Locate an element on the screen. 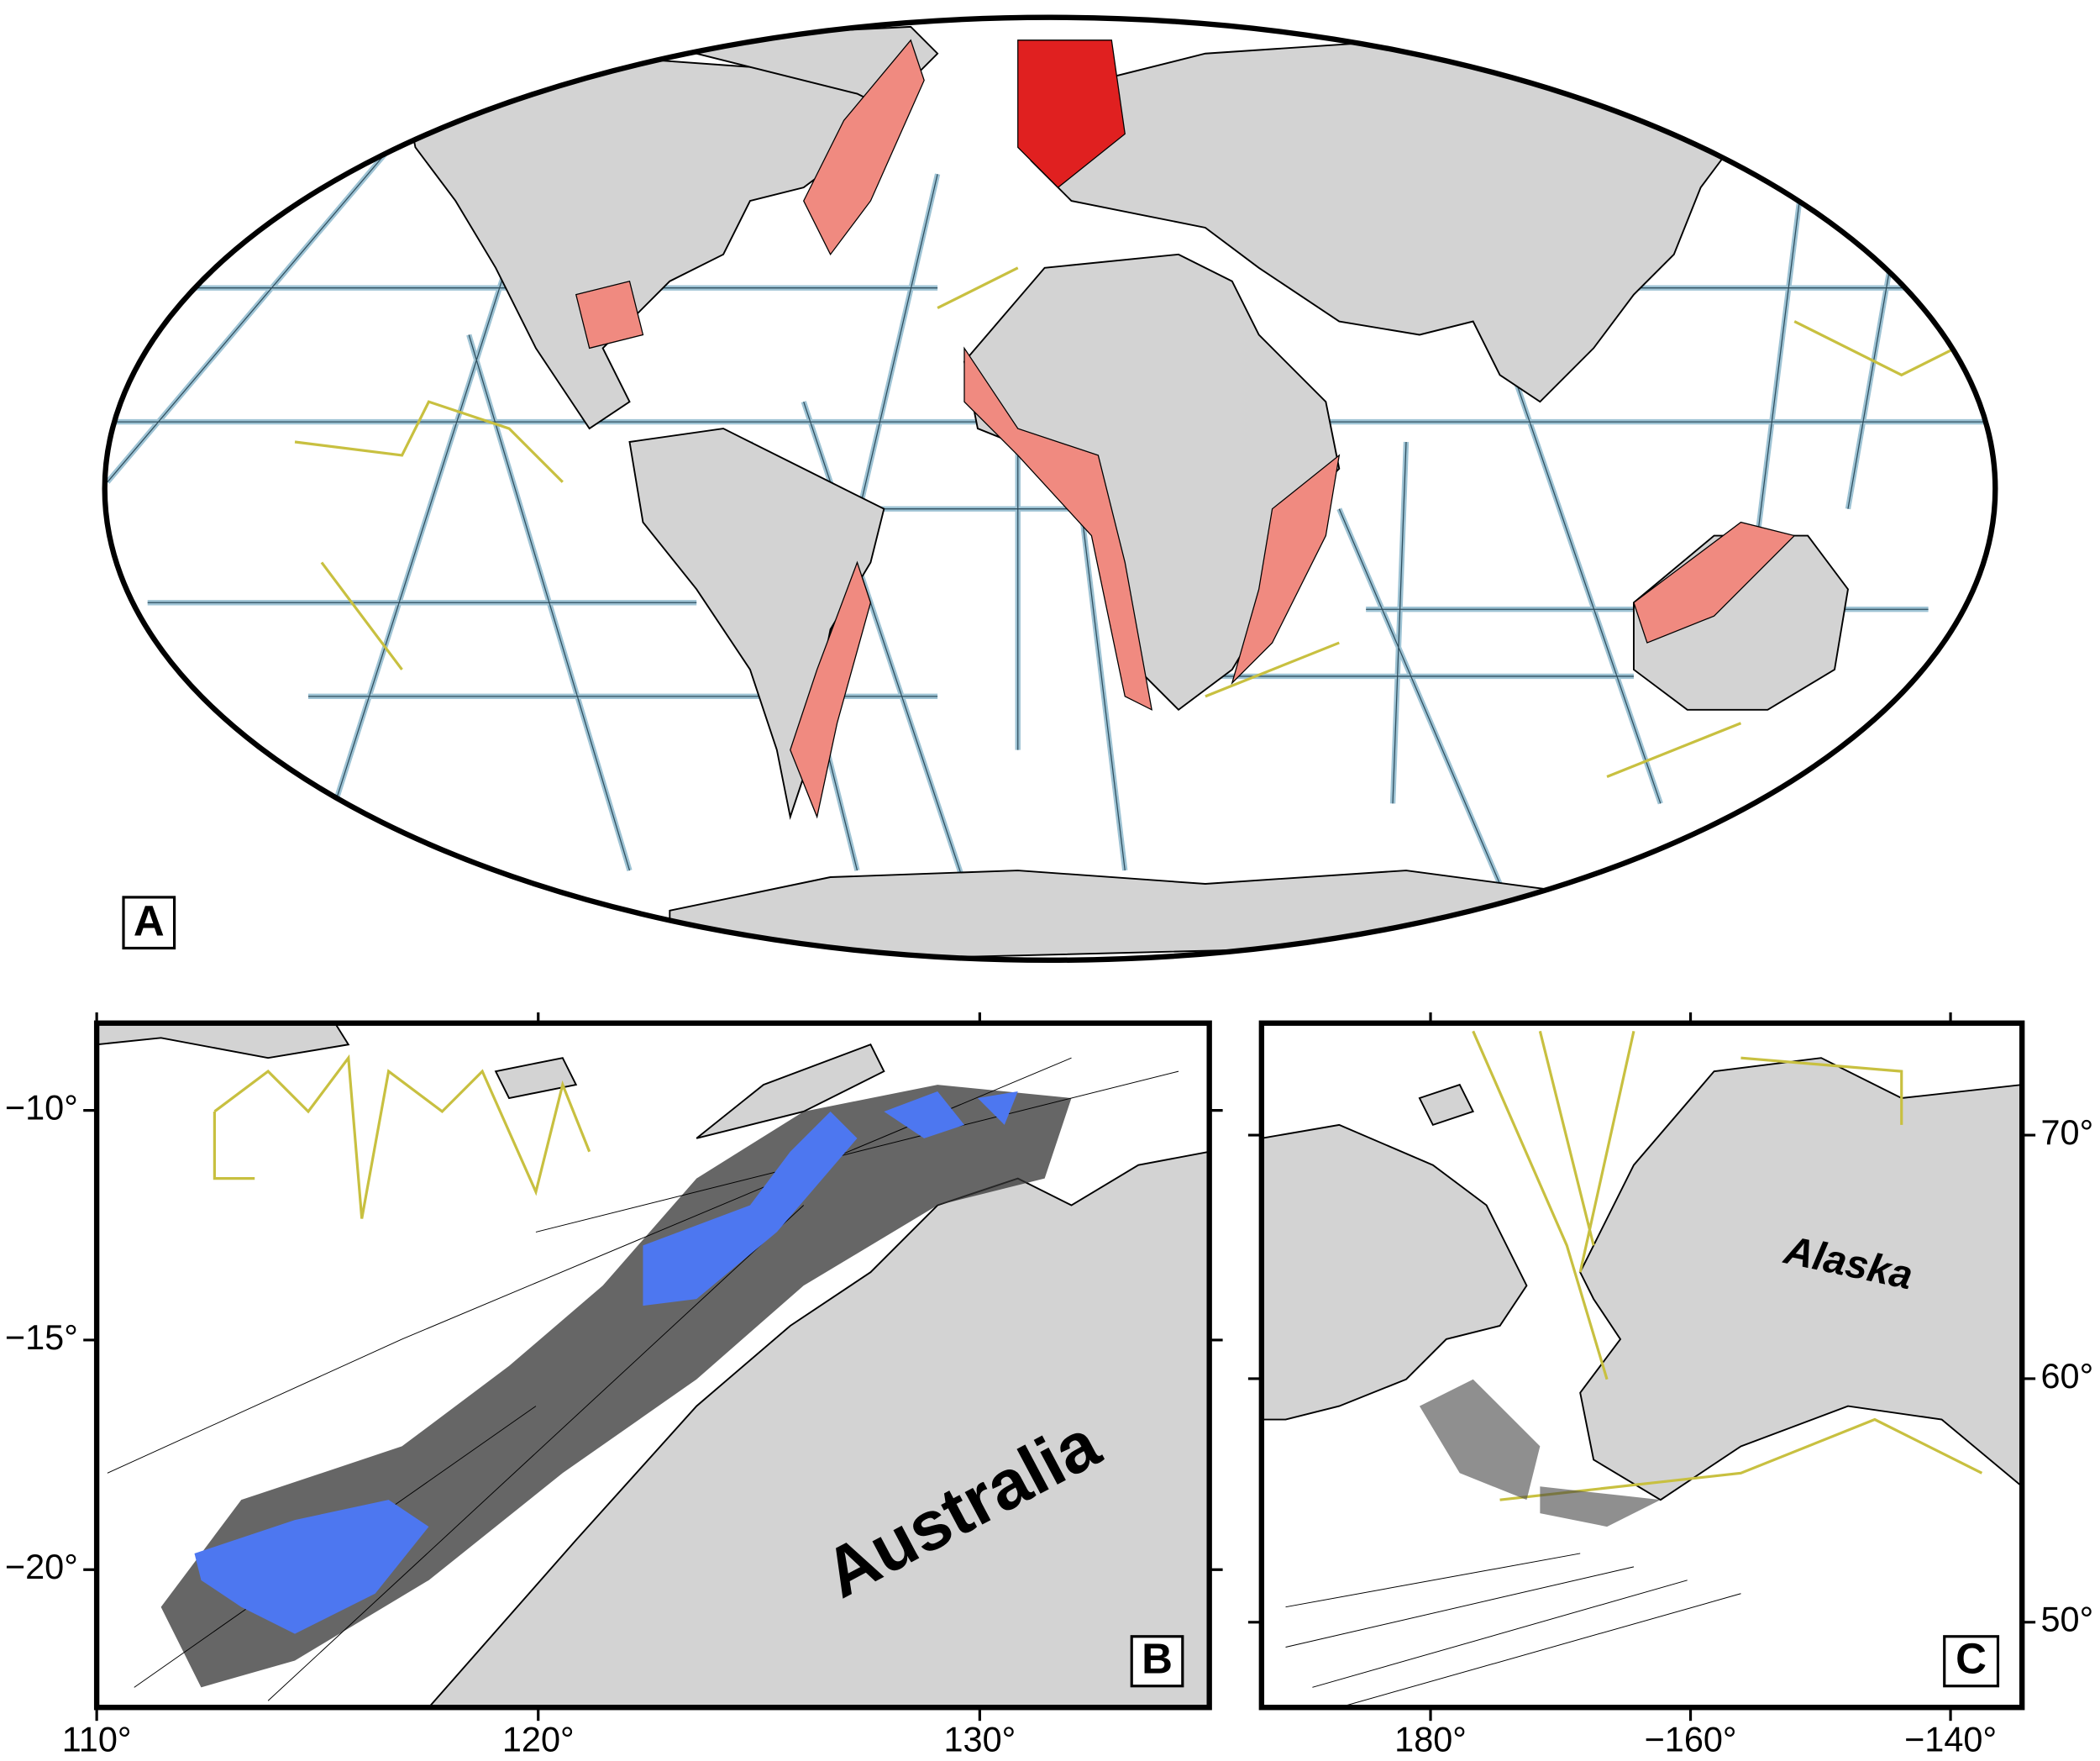 This screenshot has height=1761, width=2100. x-tick-label: 130° is located at coordinates (979, 1739).